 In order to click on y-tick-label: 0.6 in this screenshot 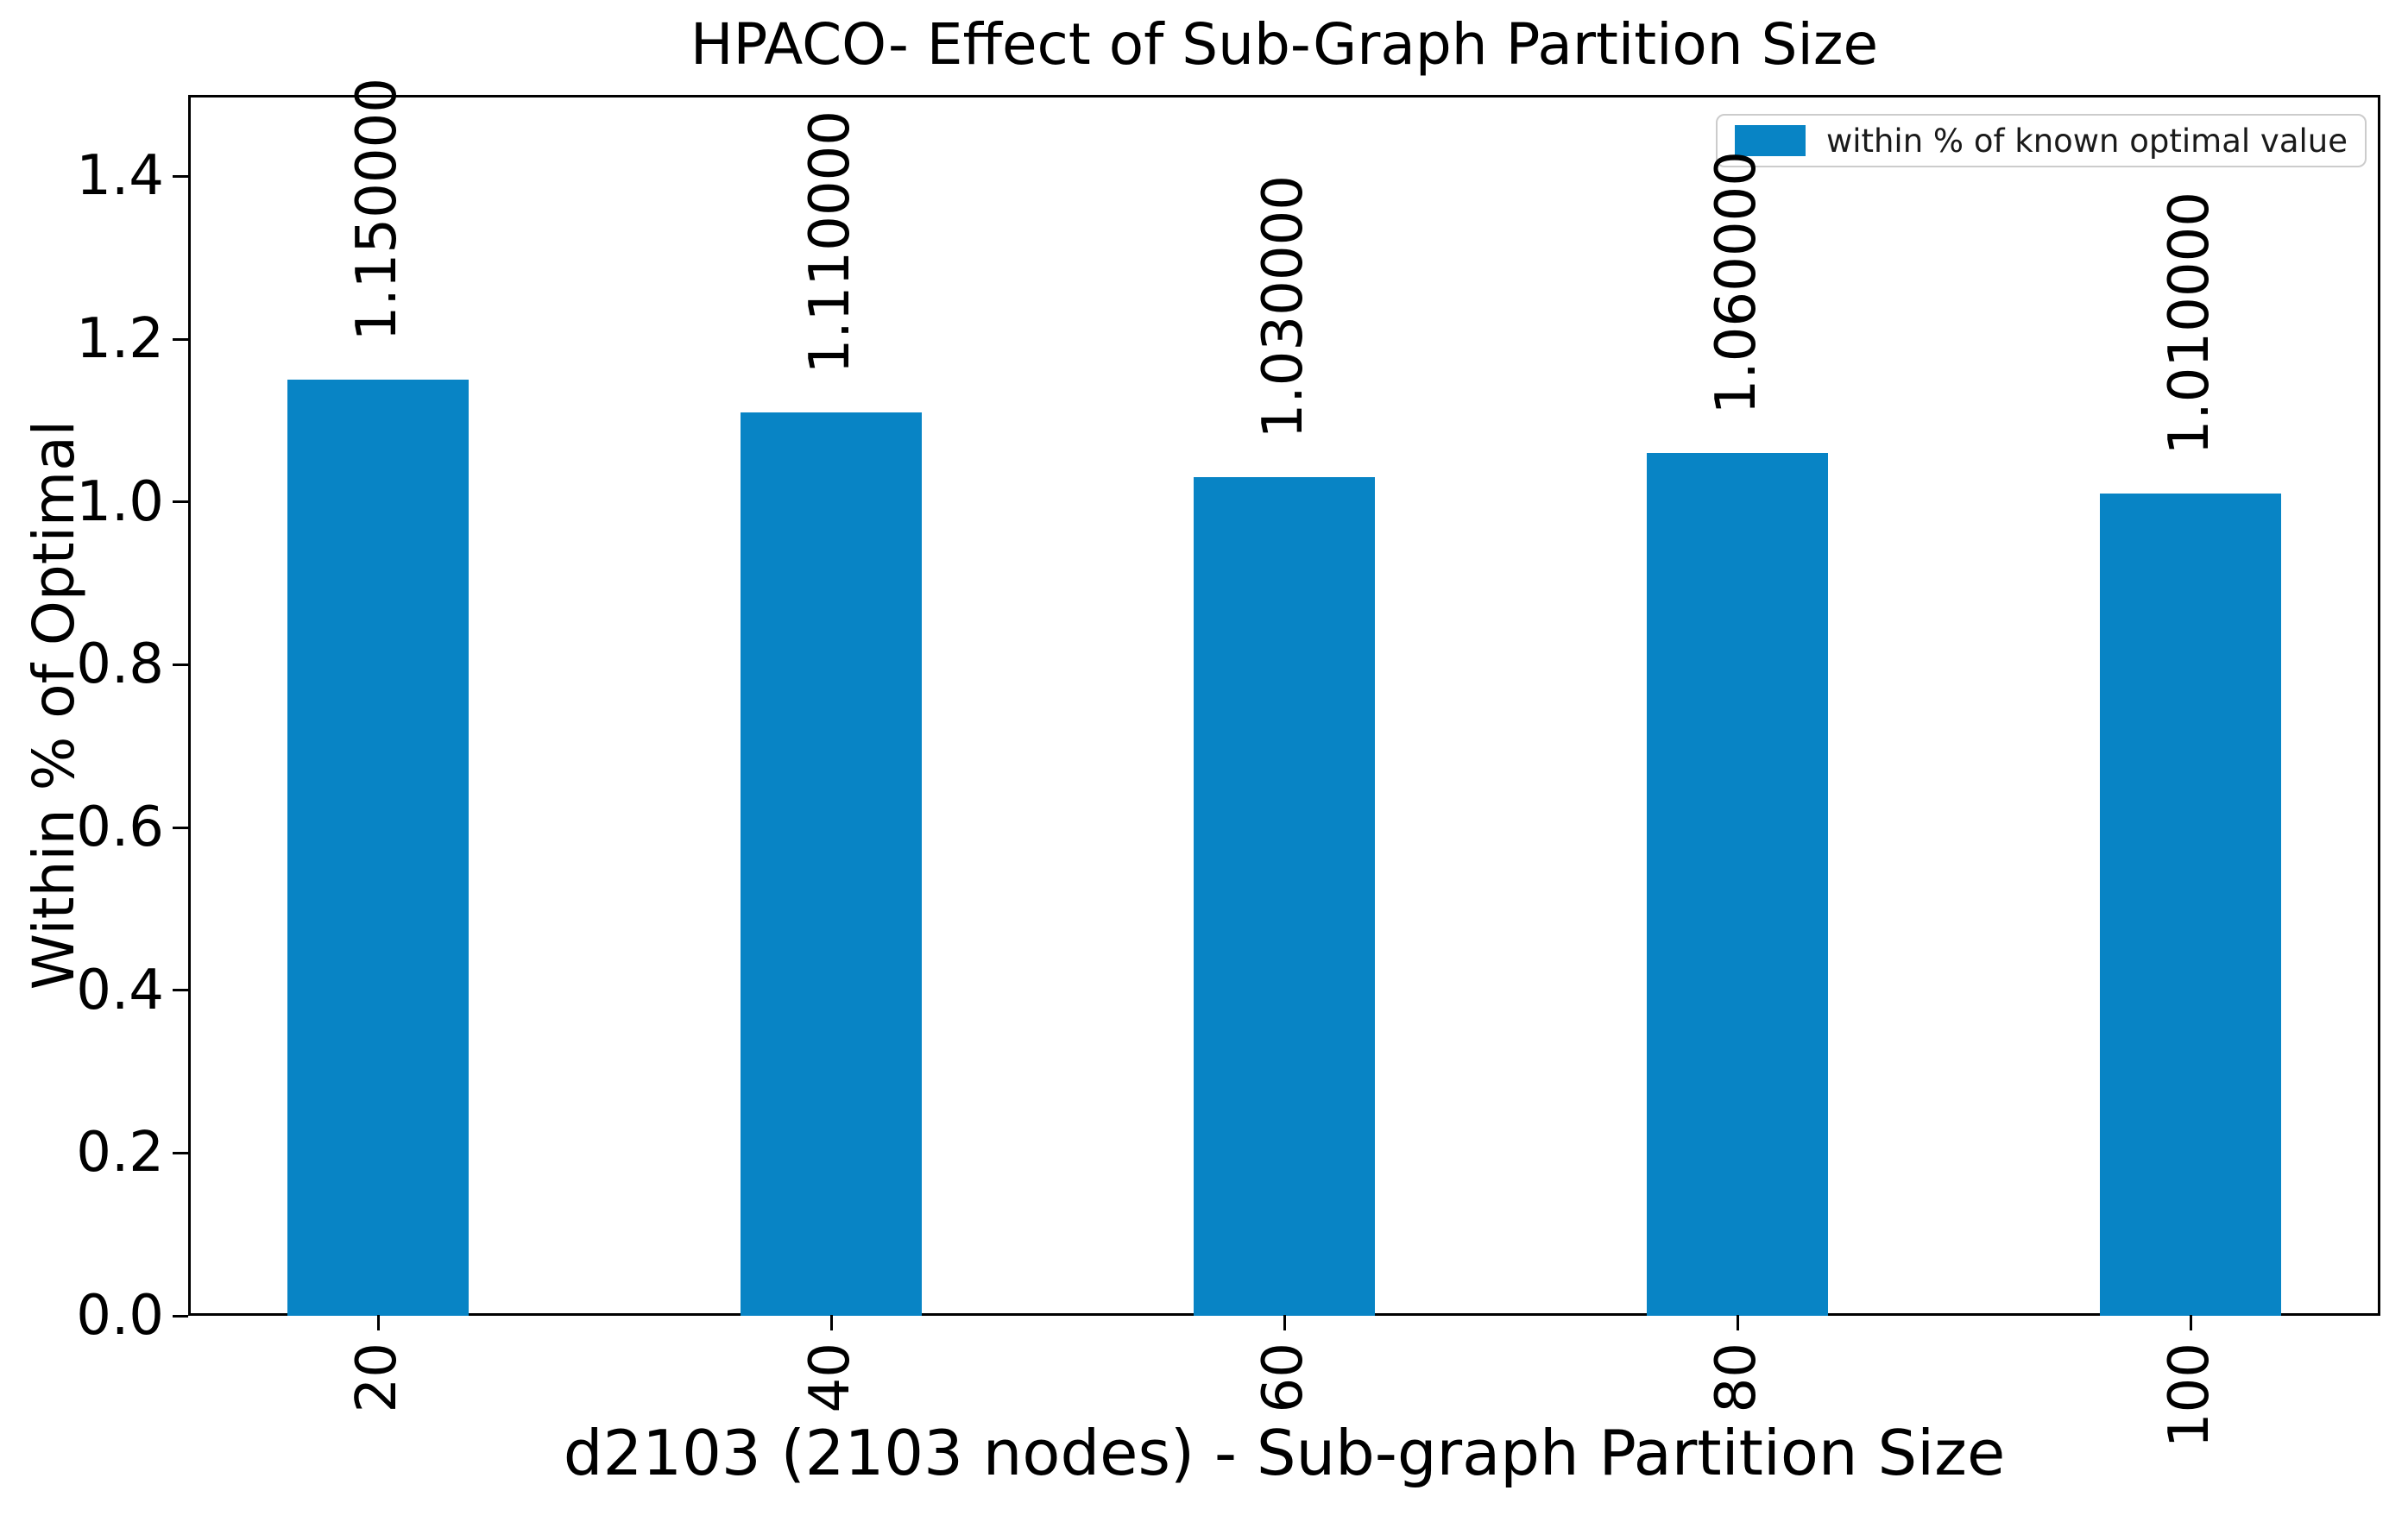, I will do `click(120, 827)`.